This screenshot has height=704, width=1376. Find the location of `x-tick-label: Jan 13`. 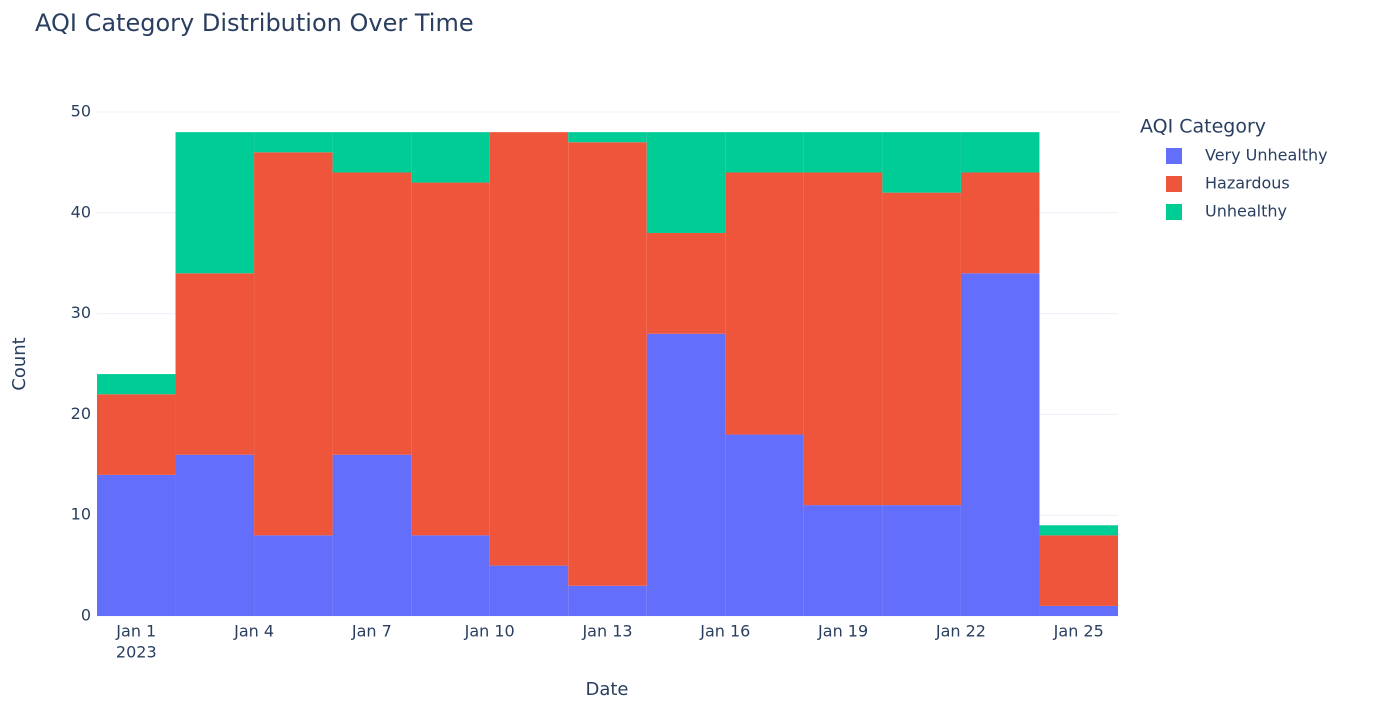

x-tick-label: Jan 13 is located at coordinates (606, 631).